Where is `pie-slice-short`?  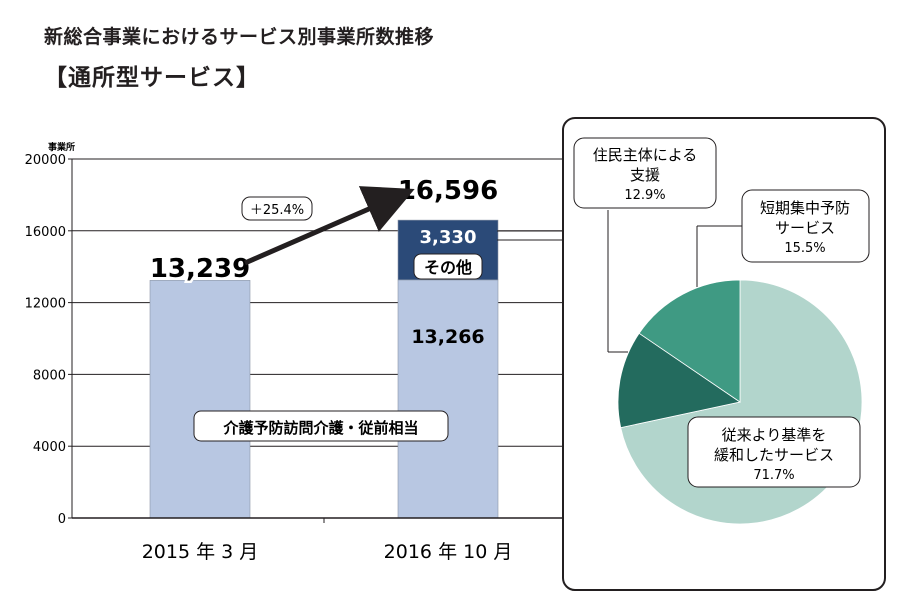 pie-slice-short is located at coordinates (689, 341).